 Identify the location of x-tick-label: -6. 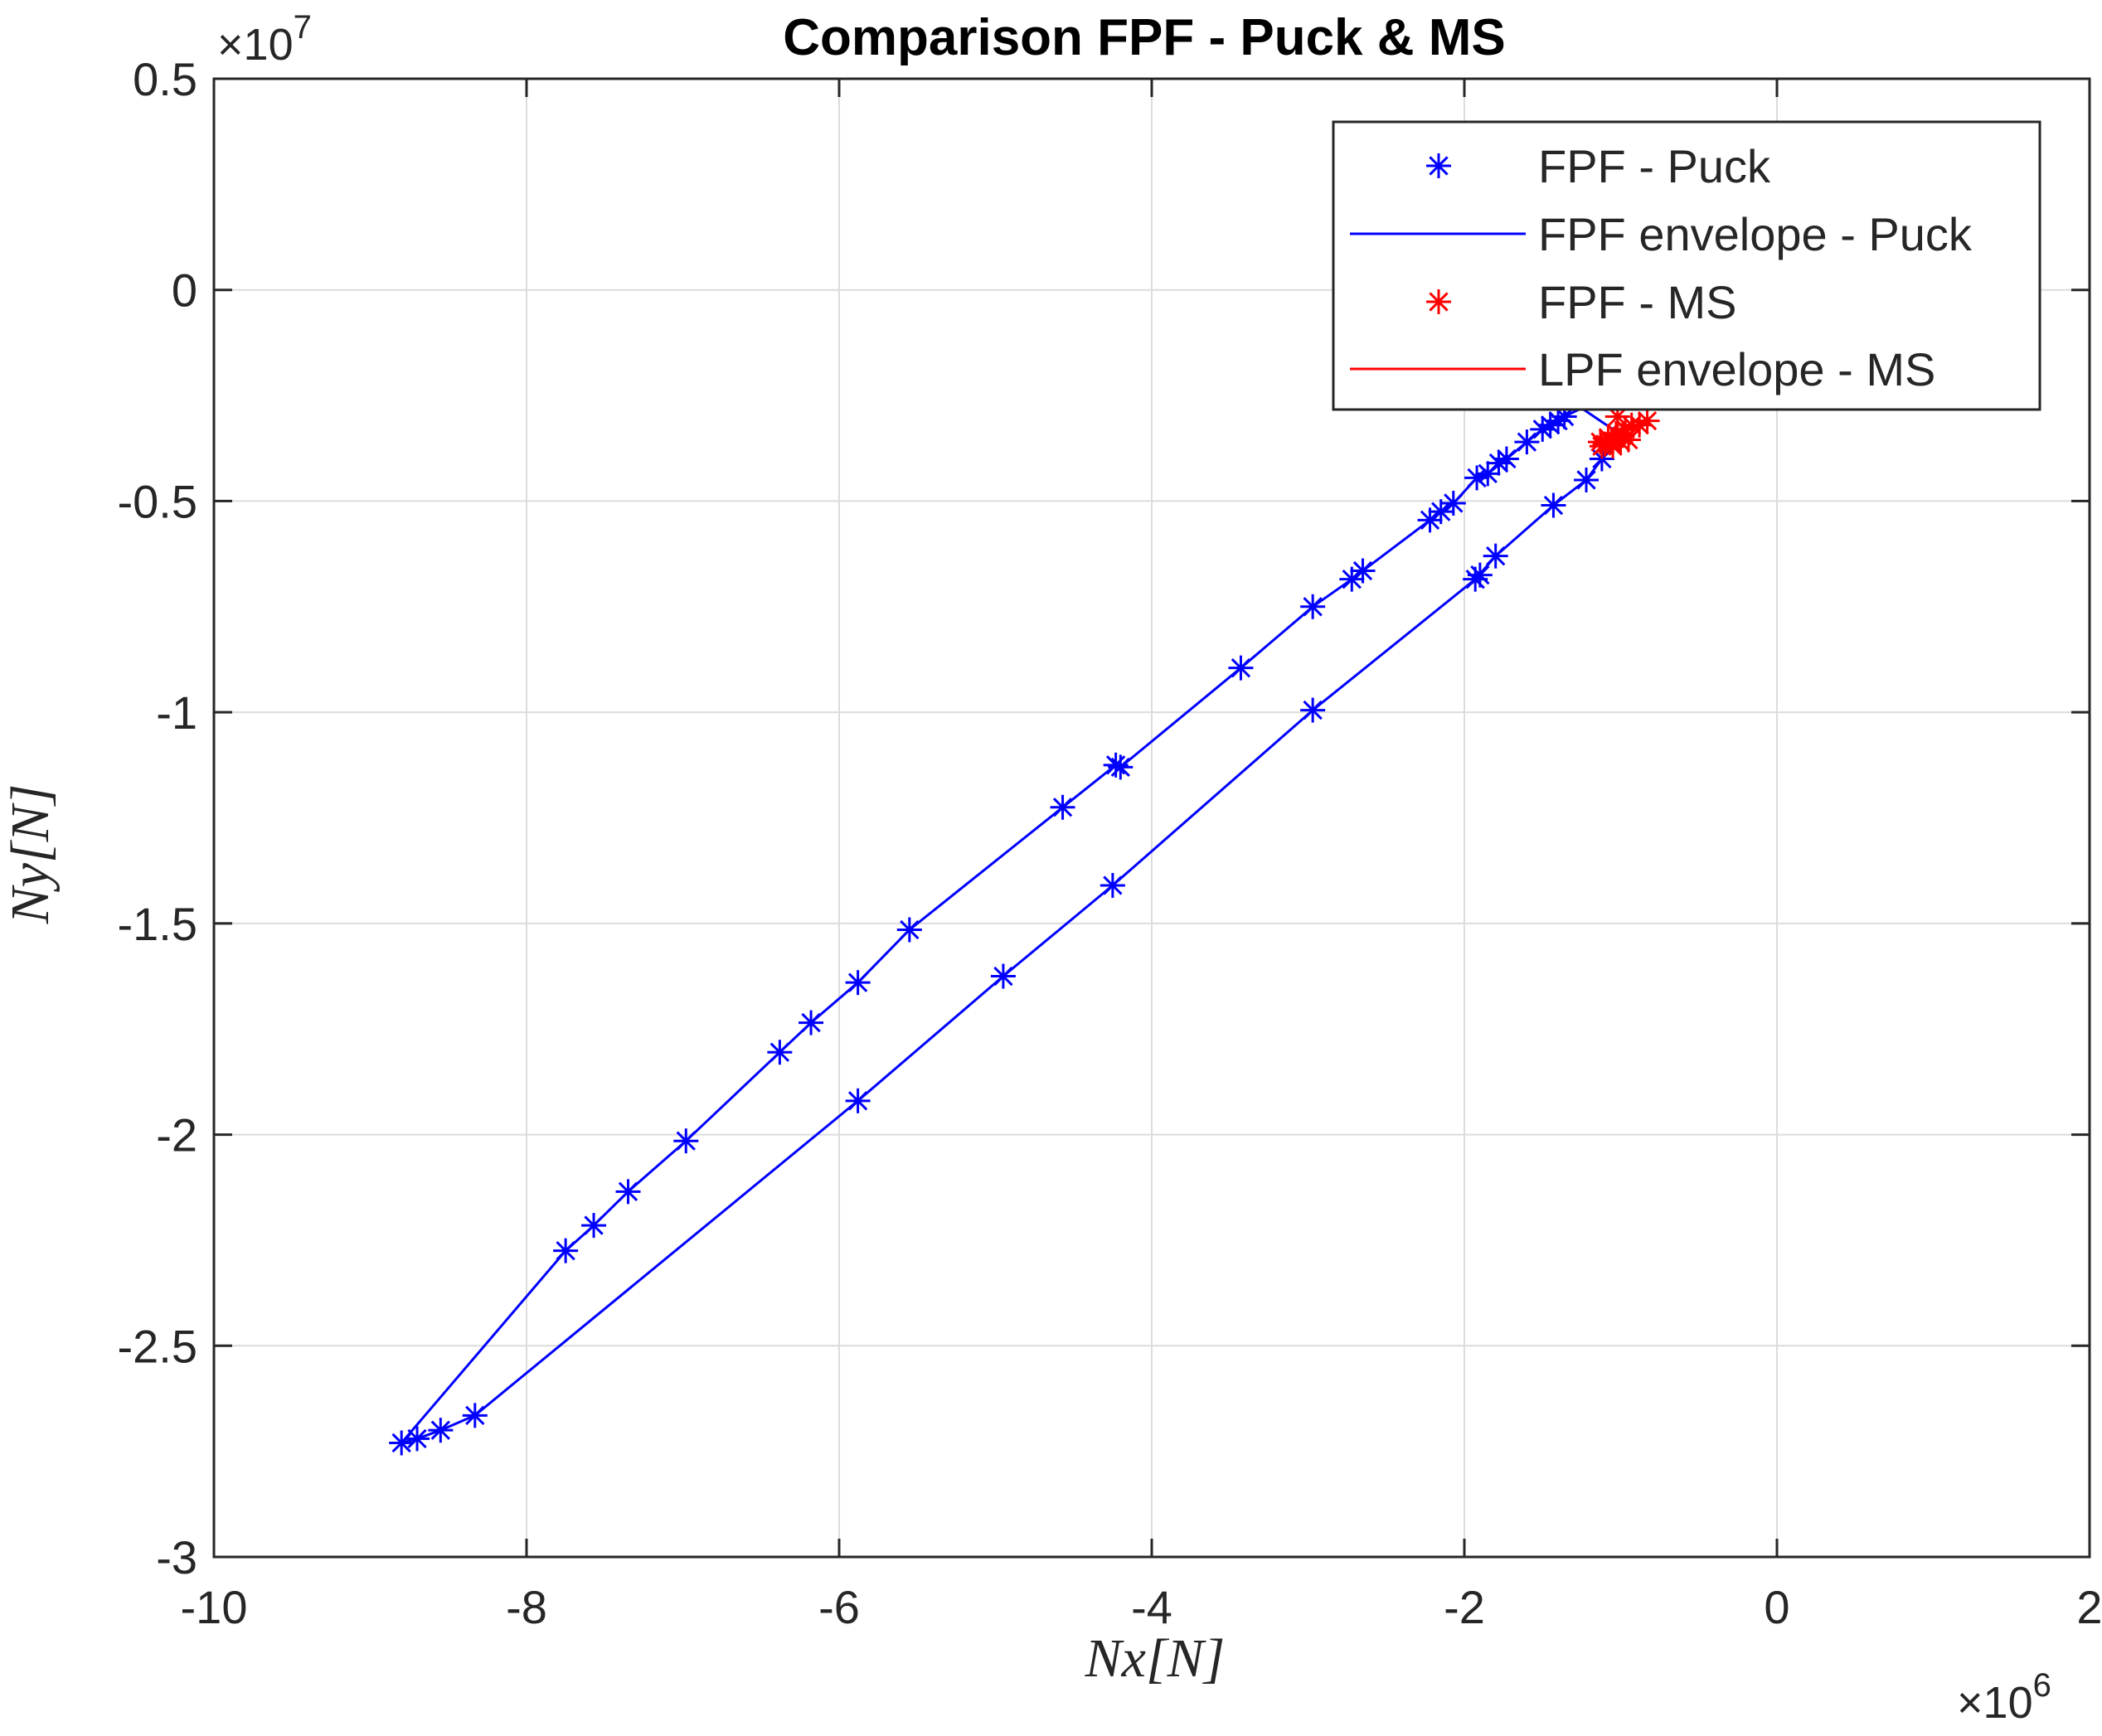
(839, 1607).